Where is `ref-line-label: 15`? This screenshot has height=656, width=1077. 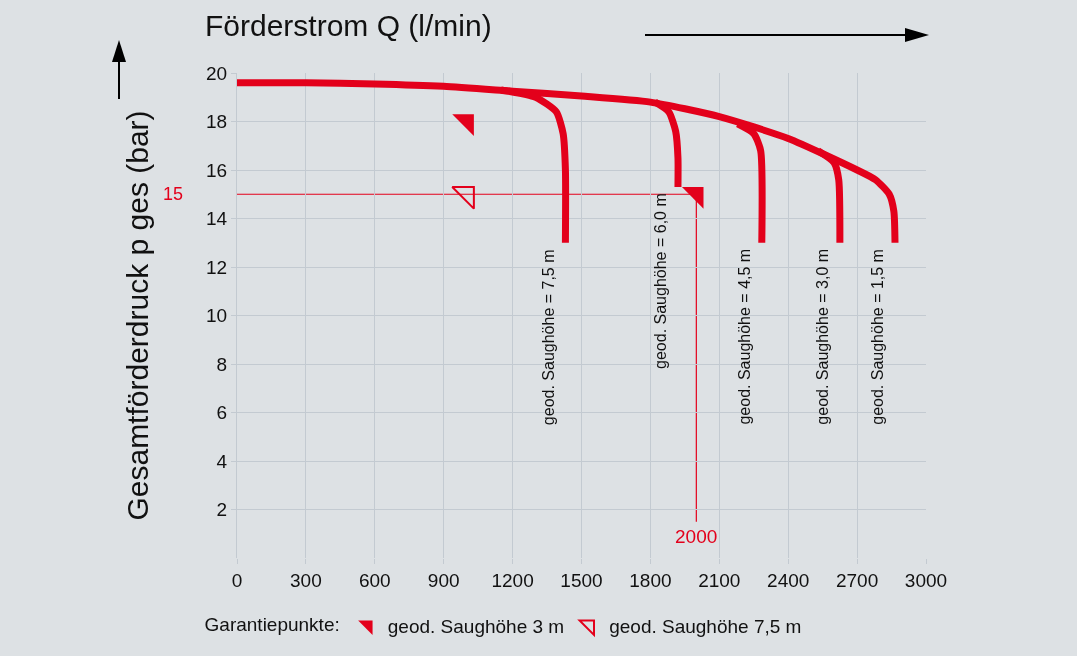 ref-line-label: 15 is located at coordinates (173, 194).